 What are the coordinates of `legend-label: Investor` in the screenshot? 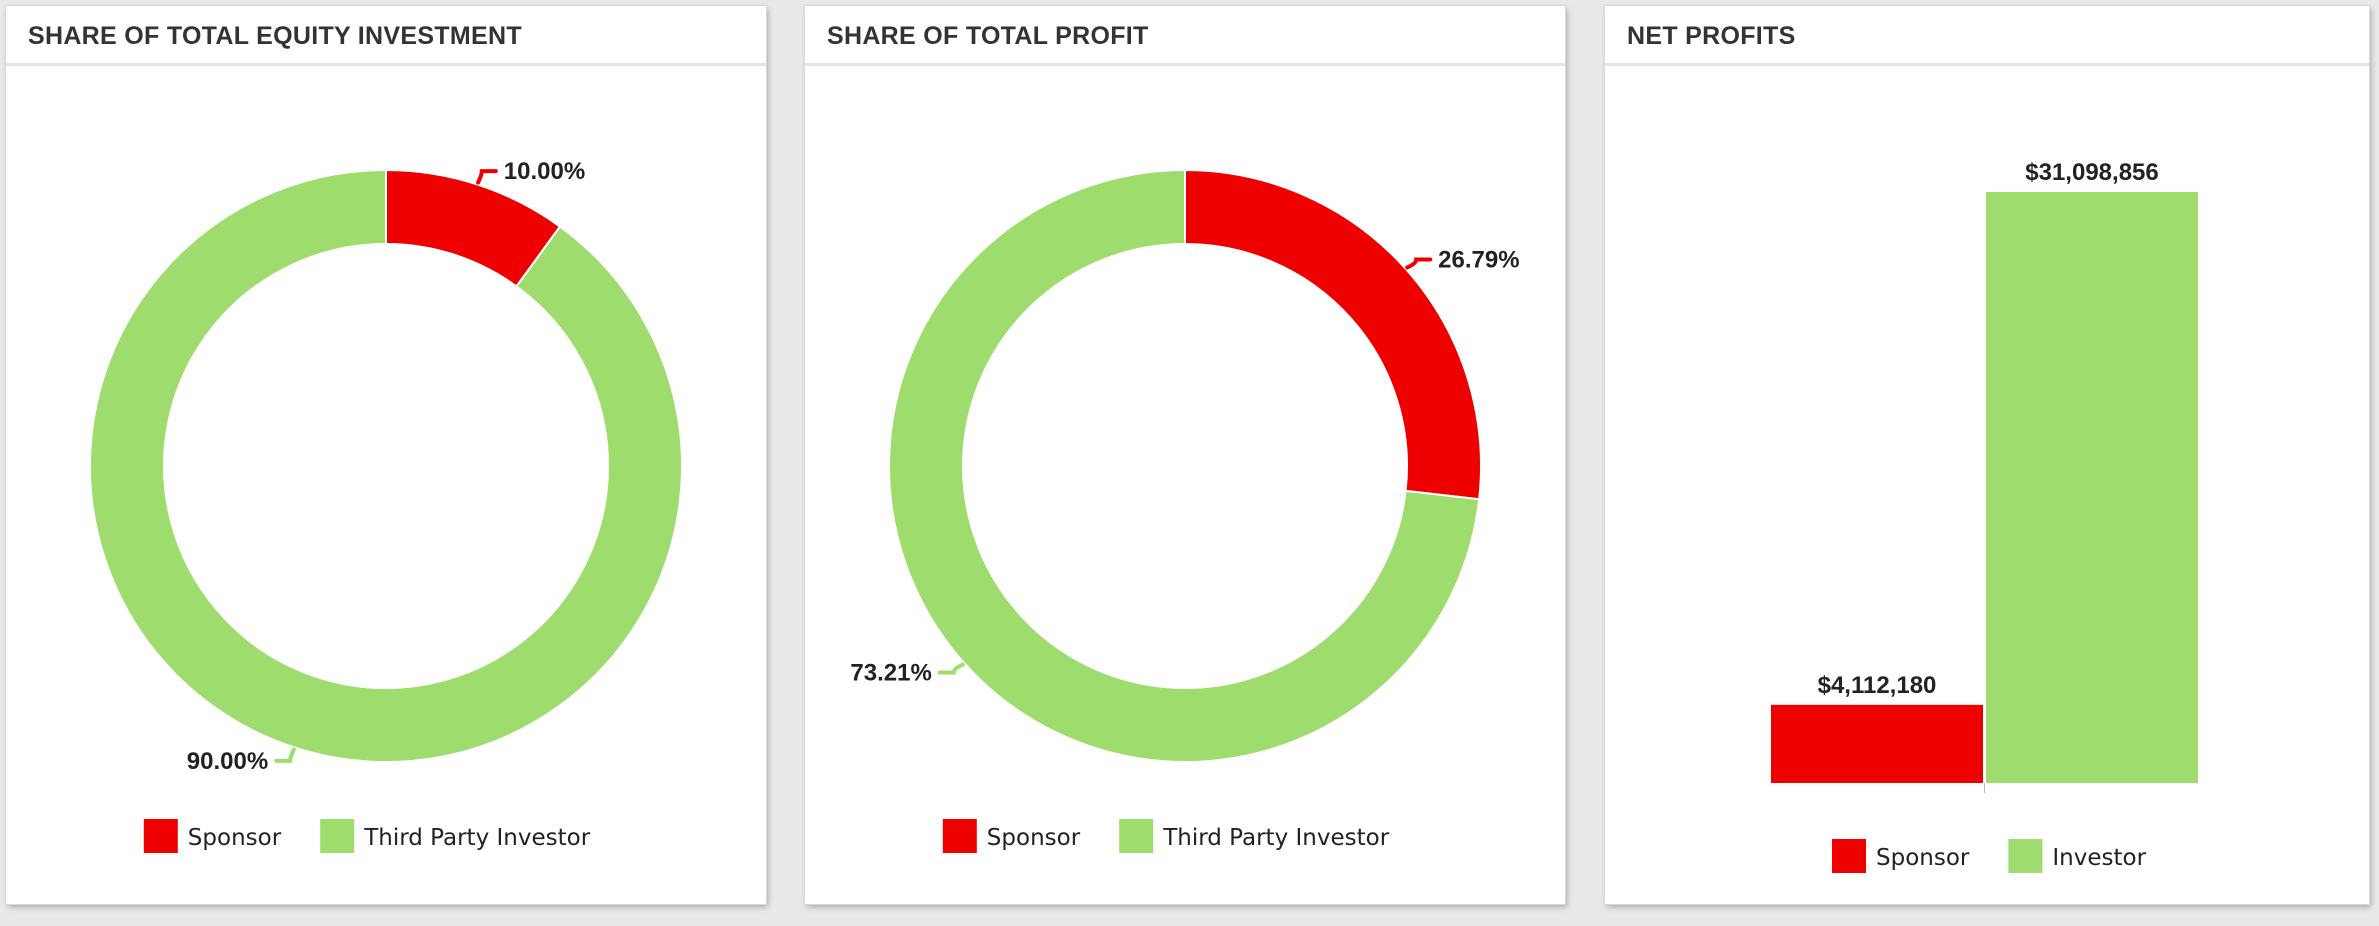 It's located at (2099, 858).